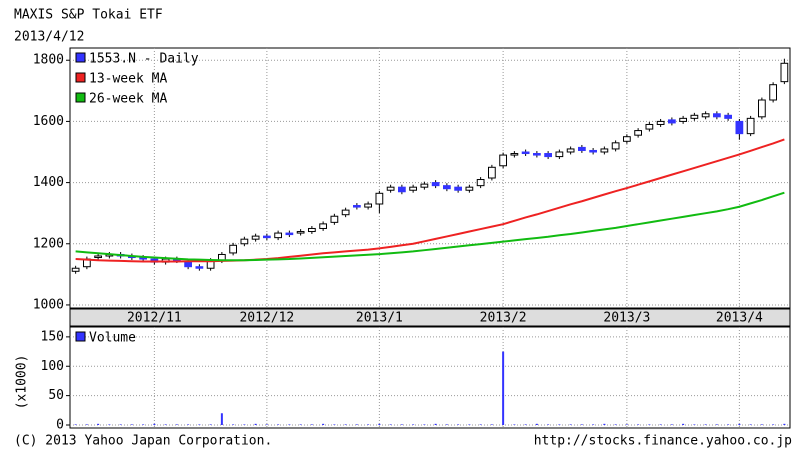 The image size is (800, 456). What do you see at coordinates (430, 226) in the screenshot?
I see `moving-average-line` at bounding box center [430, 226].